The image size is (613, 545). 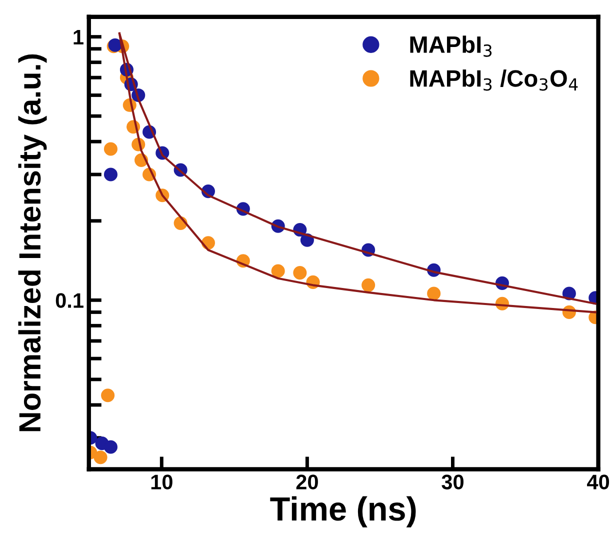 What do you see at coordinates (494, 80) in the screenshot?
I see `legend-label: MAPbI$_{3}$ /Co$_{3}$O$_{4}$` at bounding box center [494, 80].